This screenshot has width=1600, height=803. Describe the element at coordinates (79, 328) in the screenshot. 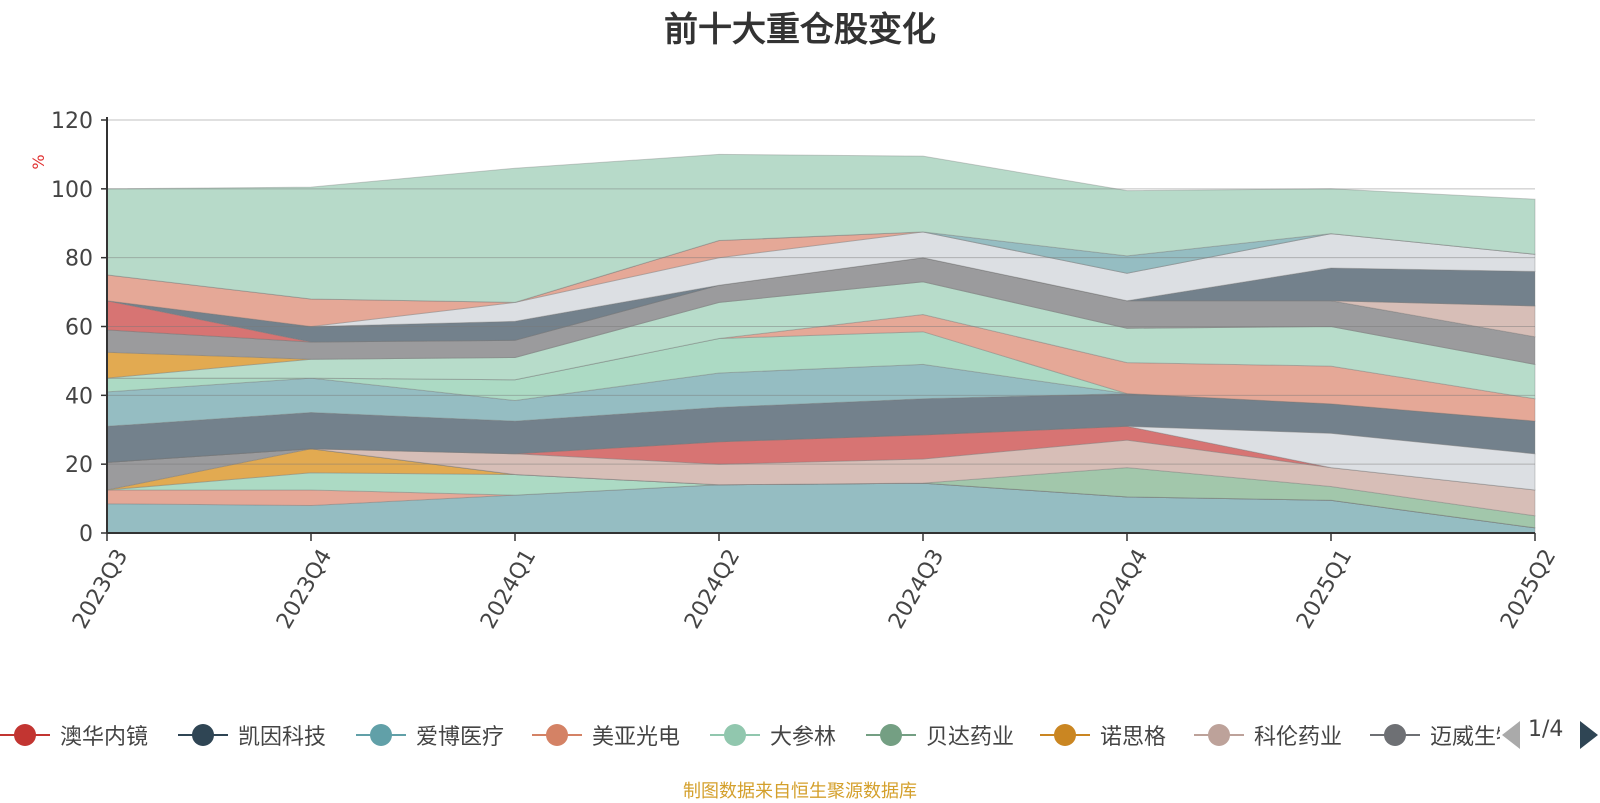

I see `y-tick-label: 60` at that location.